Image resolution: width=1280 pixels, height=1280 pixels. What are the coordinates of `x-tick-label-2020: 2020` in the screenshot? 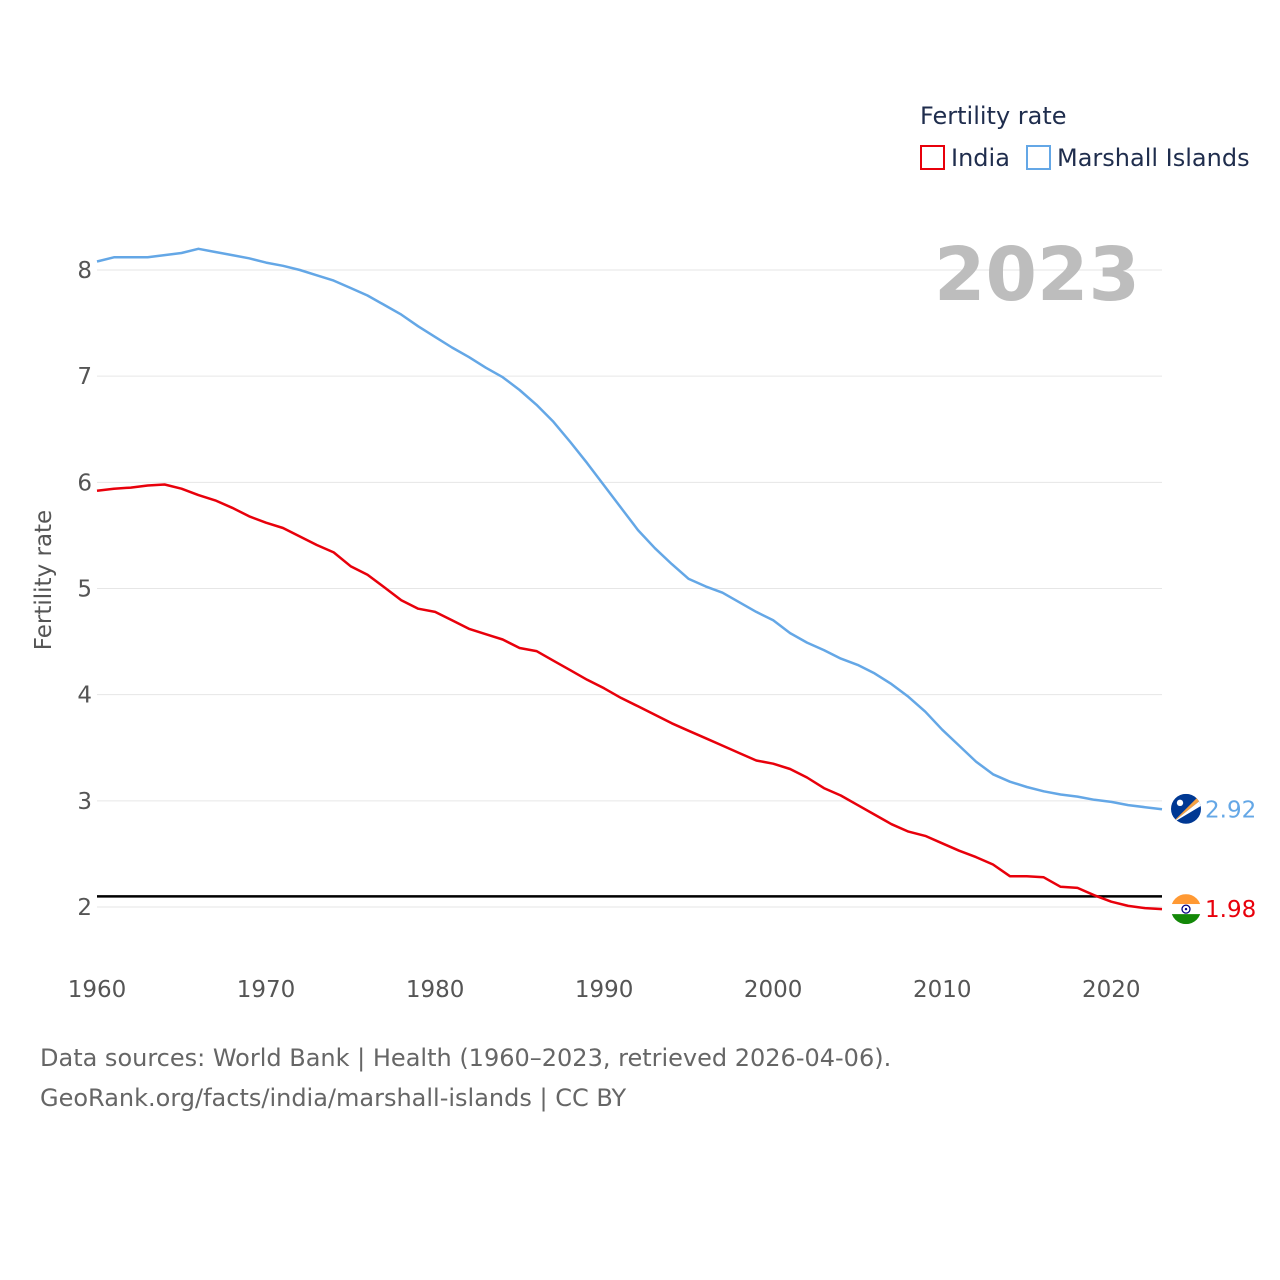 It's located at (1111, 990).